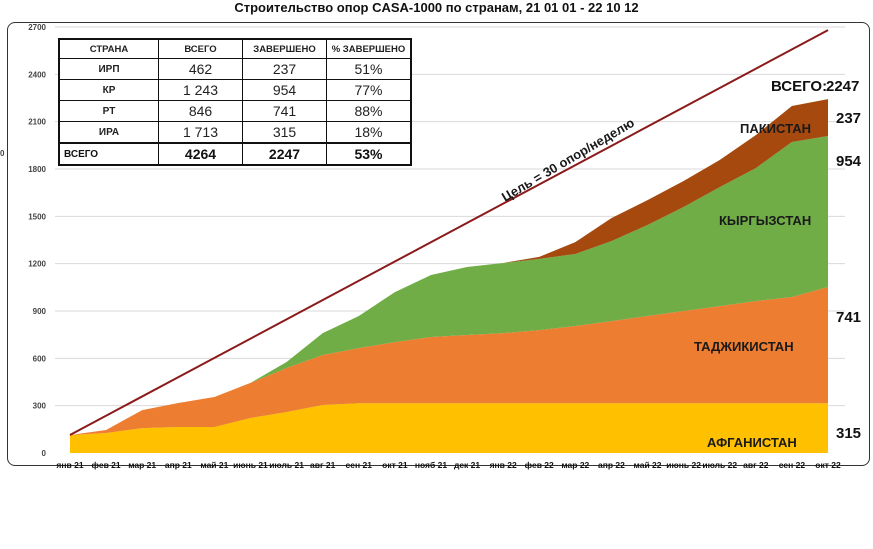  Describe the element at coordinates (37, 264) in the screenshot. I see `y-tick-label: 1200` at that location.